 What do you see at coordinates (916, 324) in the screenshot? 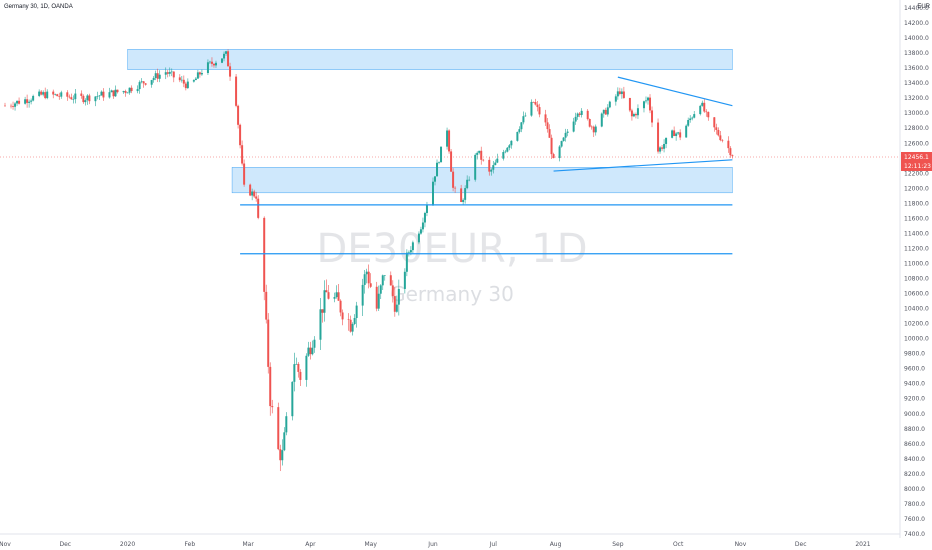
I see `price-tick-label: 10200.0` at bounding box center [916, 324].